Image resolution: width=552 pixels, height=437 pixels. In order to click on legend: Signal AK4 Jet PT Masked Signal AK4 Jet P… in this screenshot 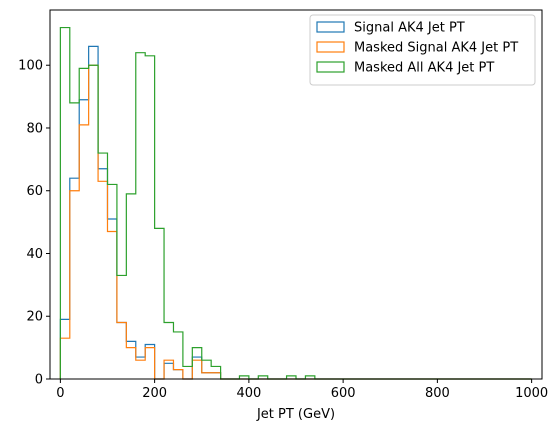, I will do `click(422, 50)`.